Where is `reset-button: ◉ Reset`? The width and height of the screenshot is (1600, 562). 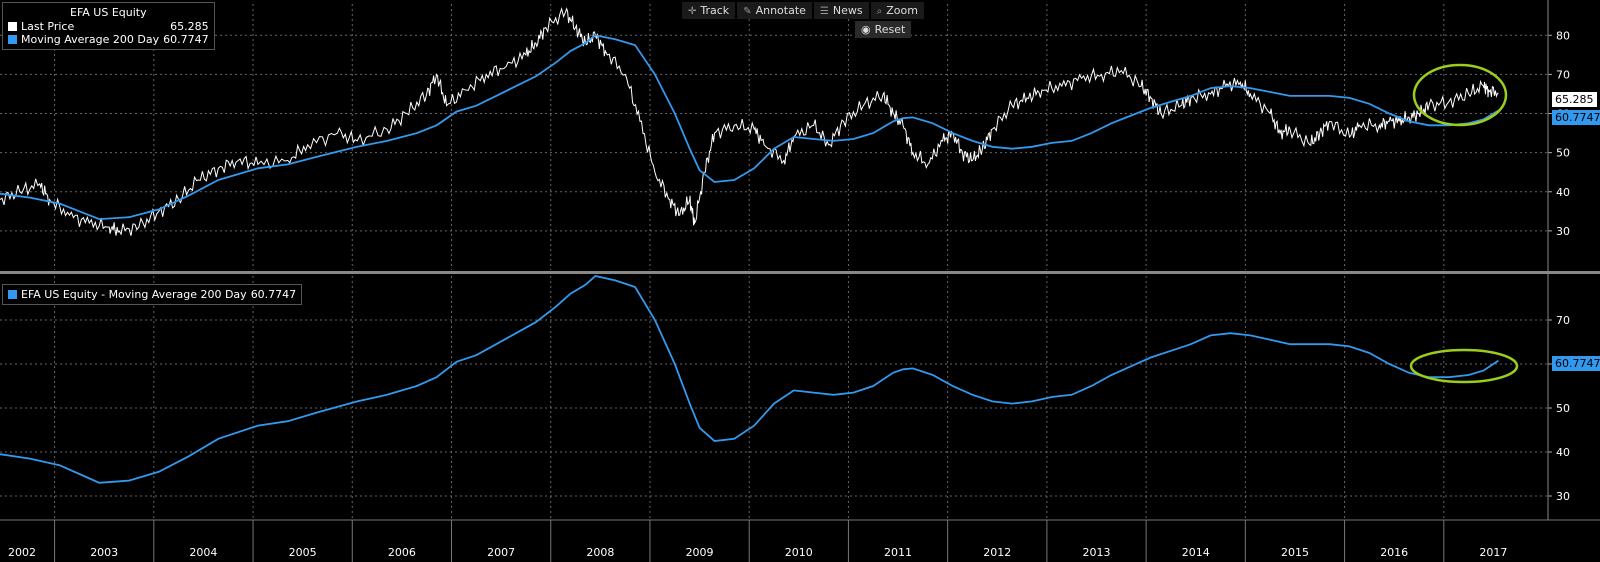
reset-button: ◉ Reset is located at coordinates (883, 29).